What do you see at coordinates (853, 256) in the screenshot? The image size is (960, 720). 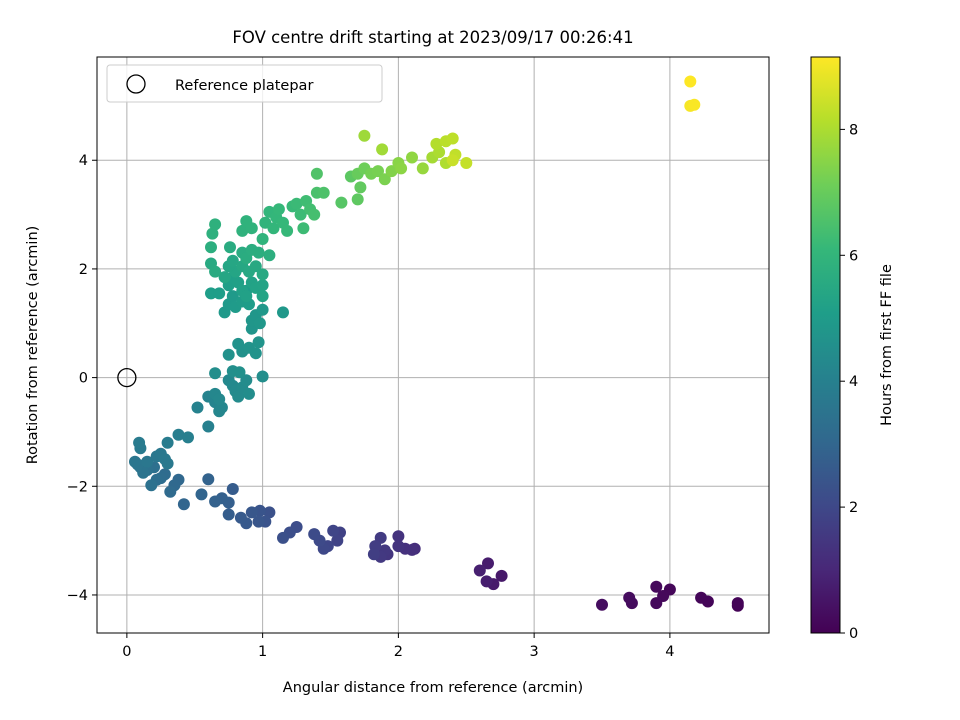 I see `colorbar-tick-label: 6` at bounding box center [853, 256].